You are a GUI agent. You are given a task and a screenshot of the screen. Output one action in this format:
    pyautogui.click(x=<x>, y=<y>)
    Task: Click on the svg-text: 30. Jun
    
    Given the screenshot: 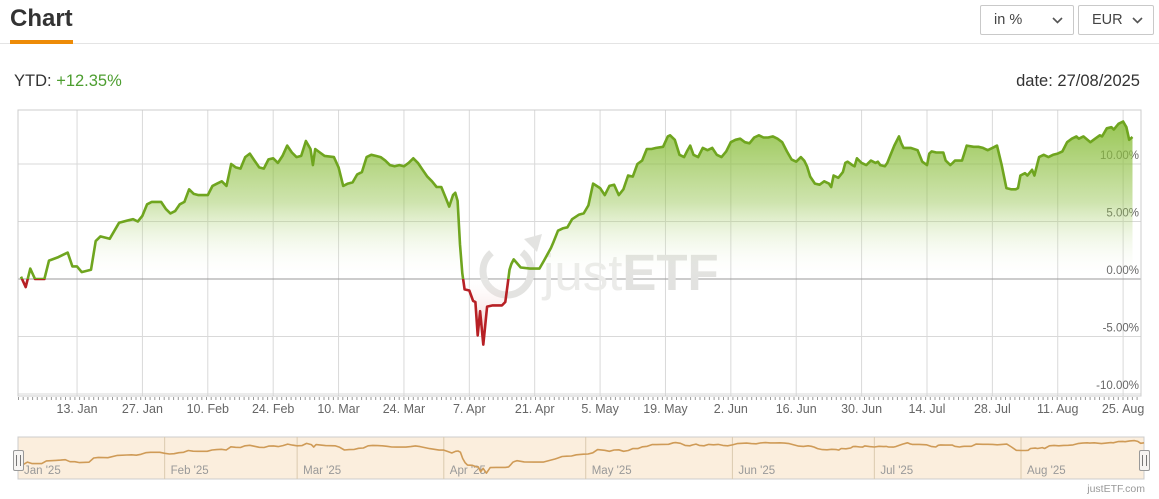 What is the action you would take?
    pyautogui.click(x=861, y=409)
    